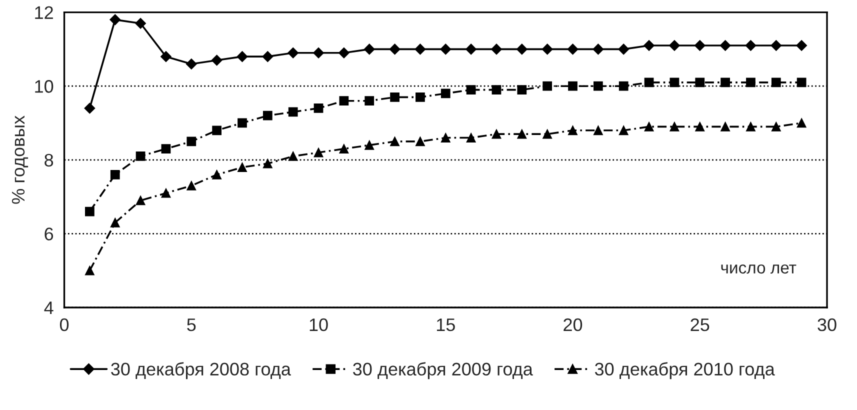 Image resolution: width=857 pixels, height=410 pixels. Describe the element at coordinates (573, 325) in the screenshot. I see `x-tick-label: 20` at that location.